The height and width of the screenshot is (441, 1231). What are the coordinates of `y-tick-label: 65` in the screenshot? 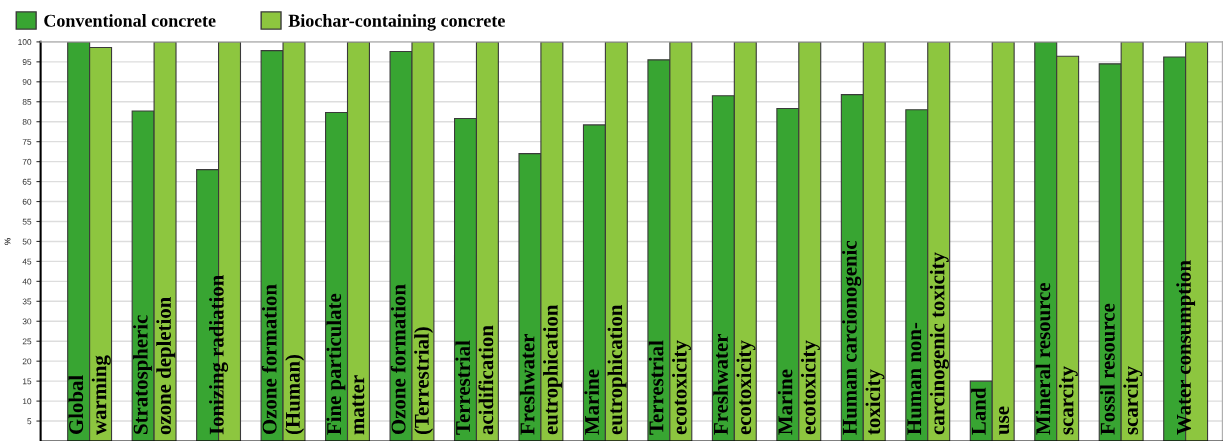 It's located at (27, 181).